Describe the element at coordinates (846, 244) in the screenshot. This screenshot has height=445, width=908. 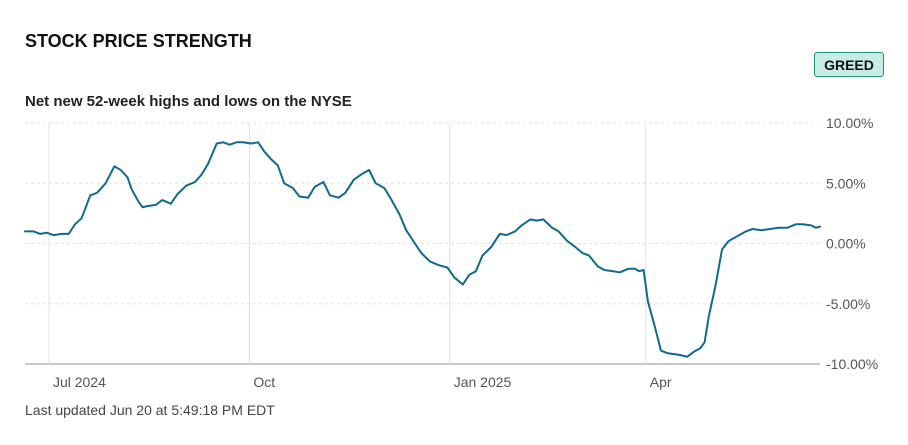
I see `y-tick-label: 0.00%` at that location.